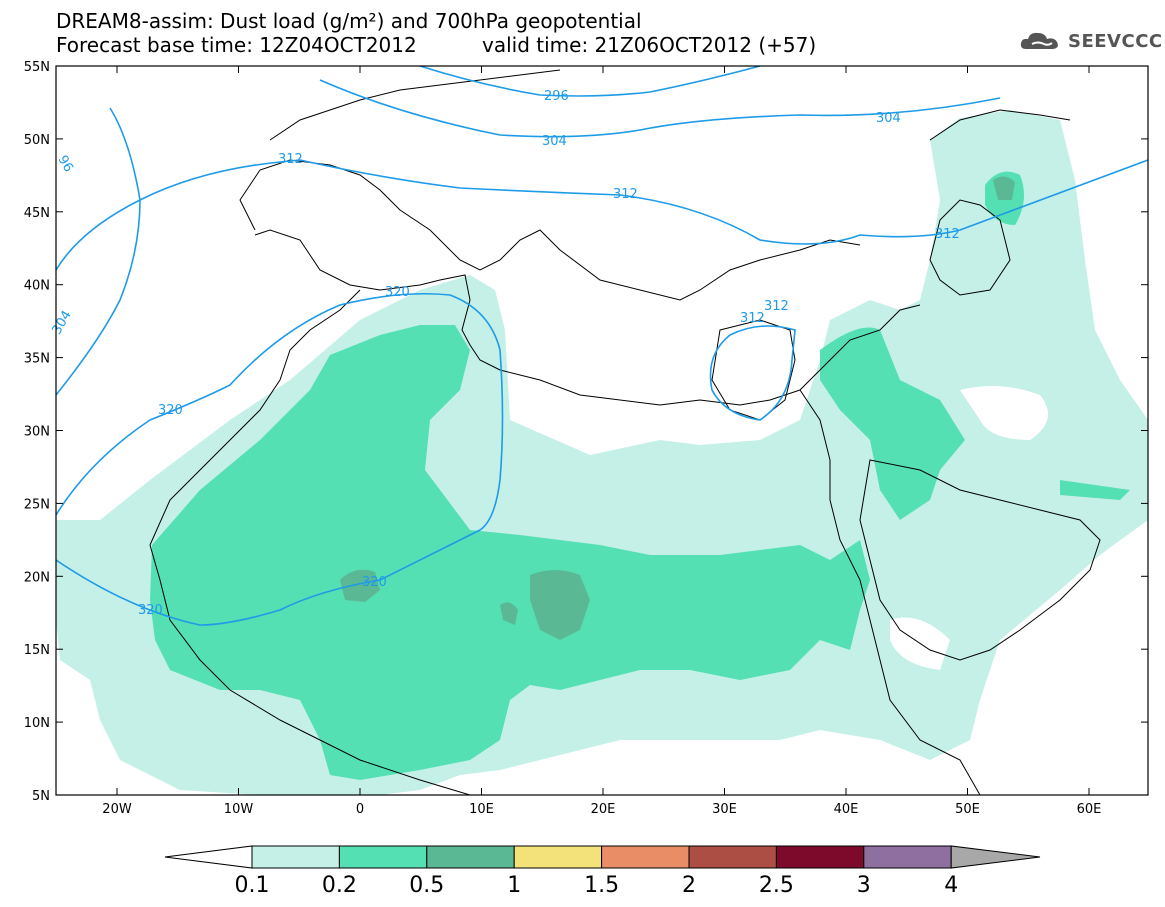  What do you see at coordinates (1004, 198) in the screenshot?
I see `dust-area-mid-caspian` at bounding box center [1004, 198].